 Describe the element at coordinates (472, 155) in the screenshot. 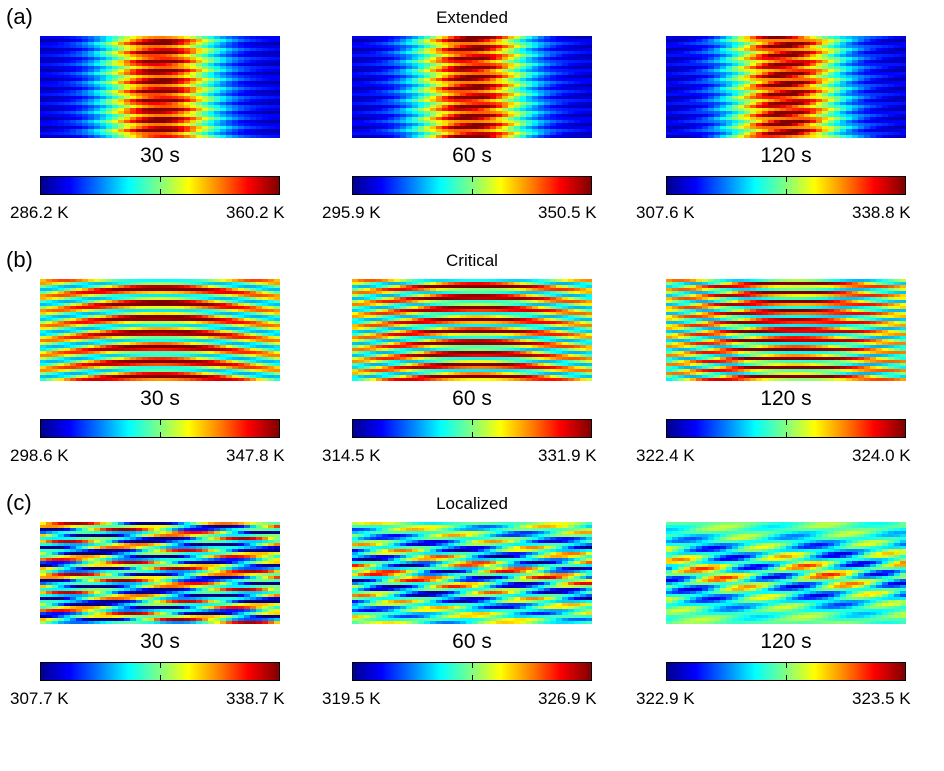

I see `time-label: 60 s` at that location.